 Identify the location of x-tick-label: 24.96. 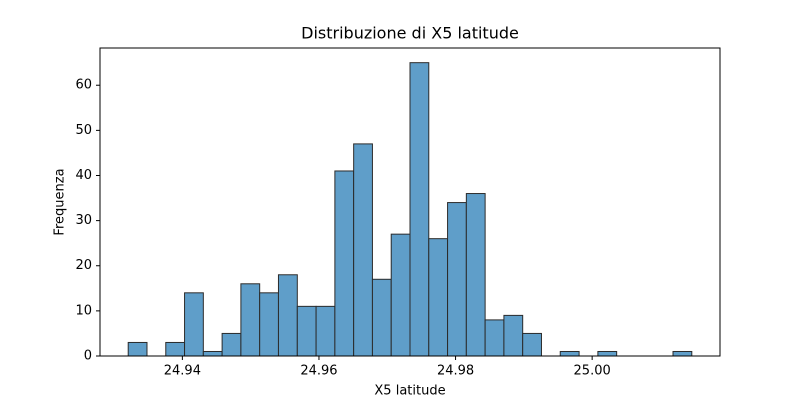
(318, 371).